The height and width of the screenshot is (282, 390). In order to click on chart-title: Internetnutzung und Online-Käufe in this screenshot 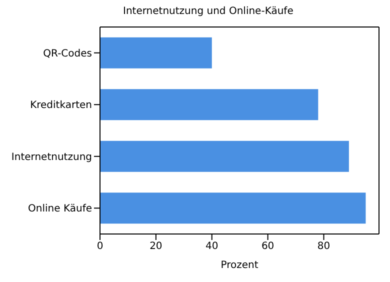, I will do `click(208, 12)`.